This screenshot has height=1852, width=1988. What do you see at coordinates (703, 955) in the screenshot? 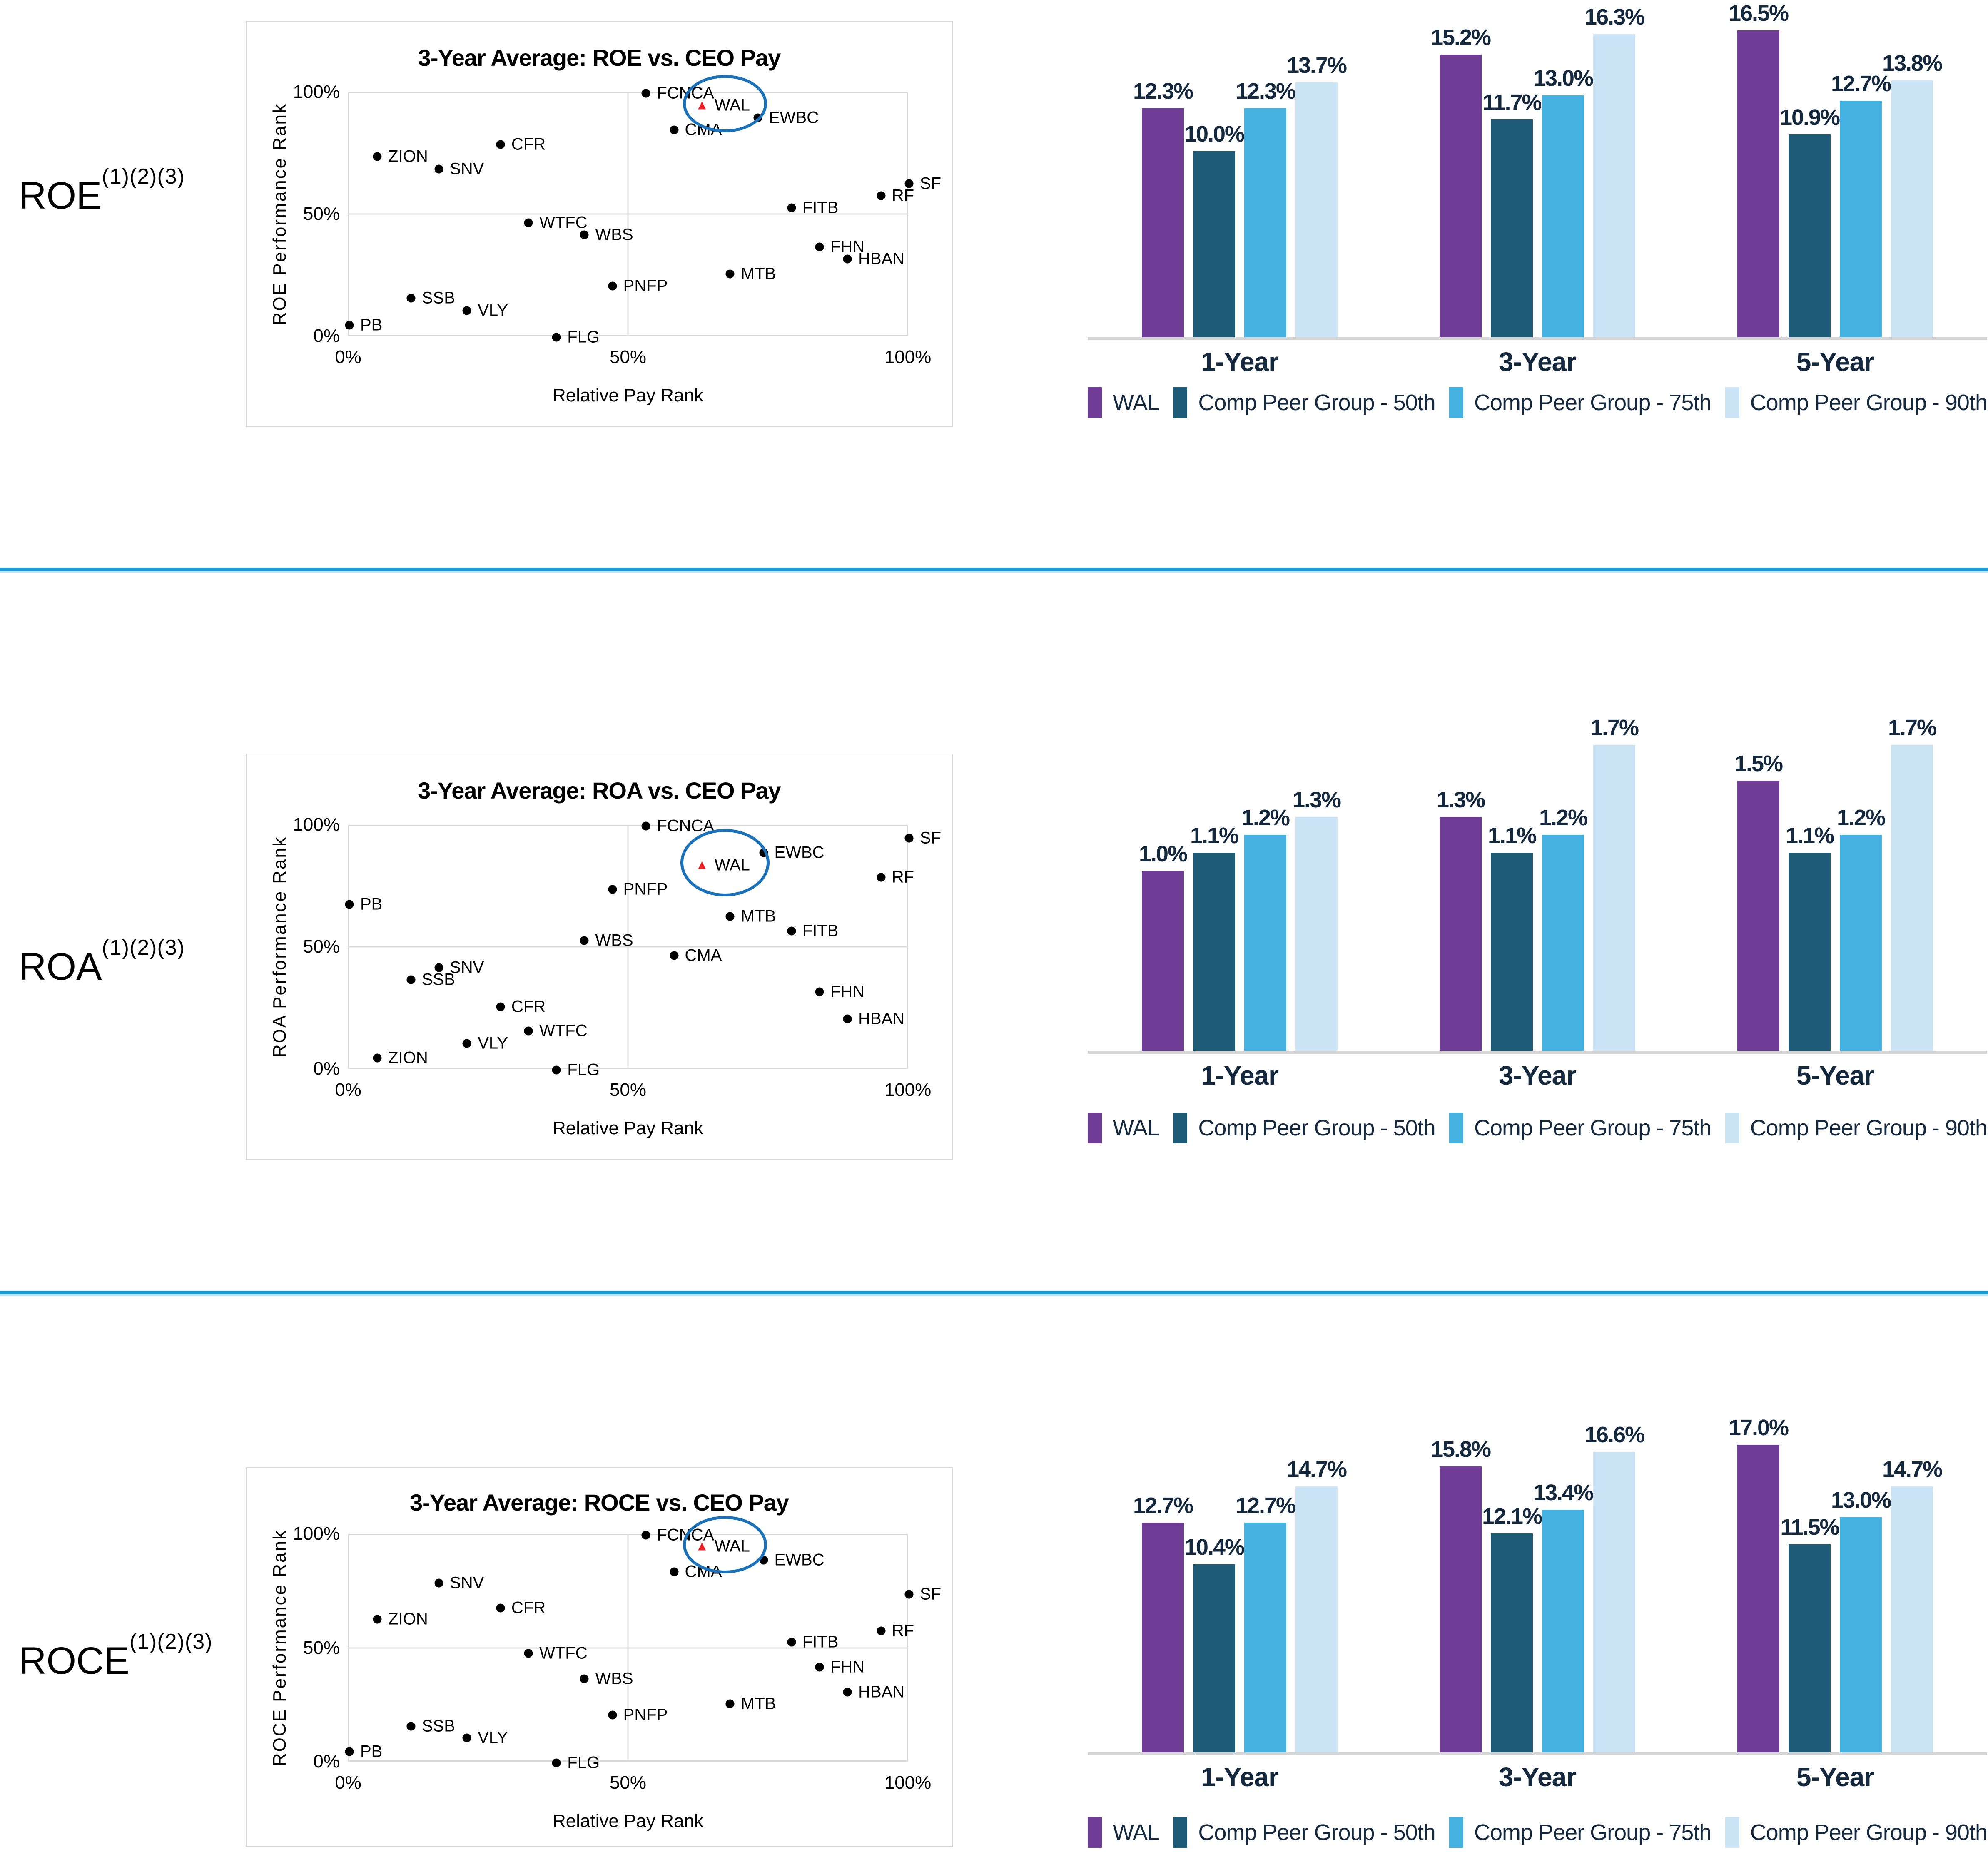
I see `scatter-point-label: CMA` at bounding box center [703, 955].